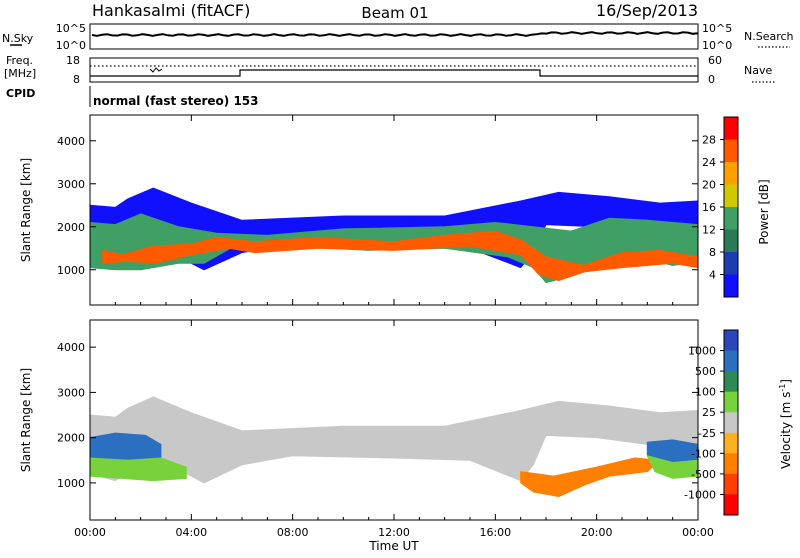  Describe the element at coordinates (709, 230) in the screenshot. I see `power-colorbar-tick: 12` at that location.